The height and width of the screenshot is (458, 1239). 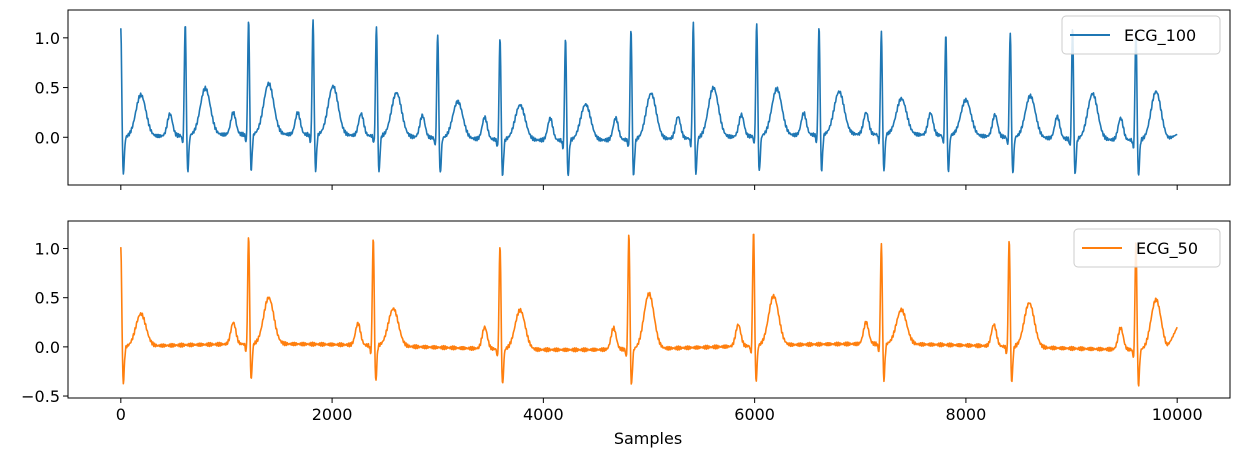 I want to click on ecg-100-y-ticks: 0.0 0.5 1.0, so click(x=51, y=88).